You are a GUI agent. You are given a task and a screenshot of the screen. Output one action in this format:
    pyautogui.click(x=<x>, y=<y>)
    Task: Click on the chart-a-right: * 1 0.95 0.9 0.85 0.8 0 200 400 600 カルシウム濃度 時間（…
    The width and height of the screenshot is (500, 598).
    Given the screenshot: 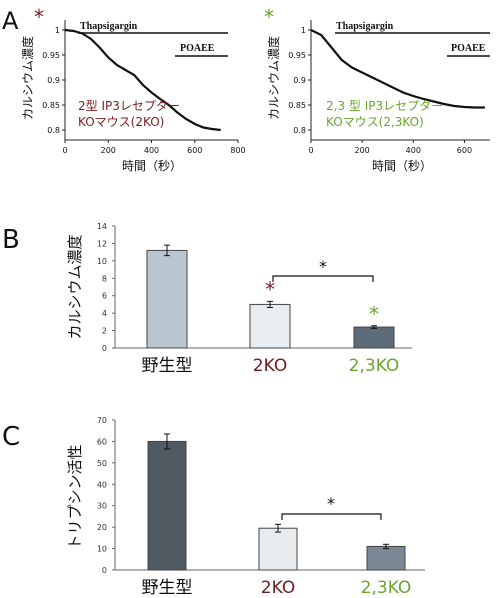 What is the action you would take?
    pyautogui.click(x=377, y=89)
    